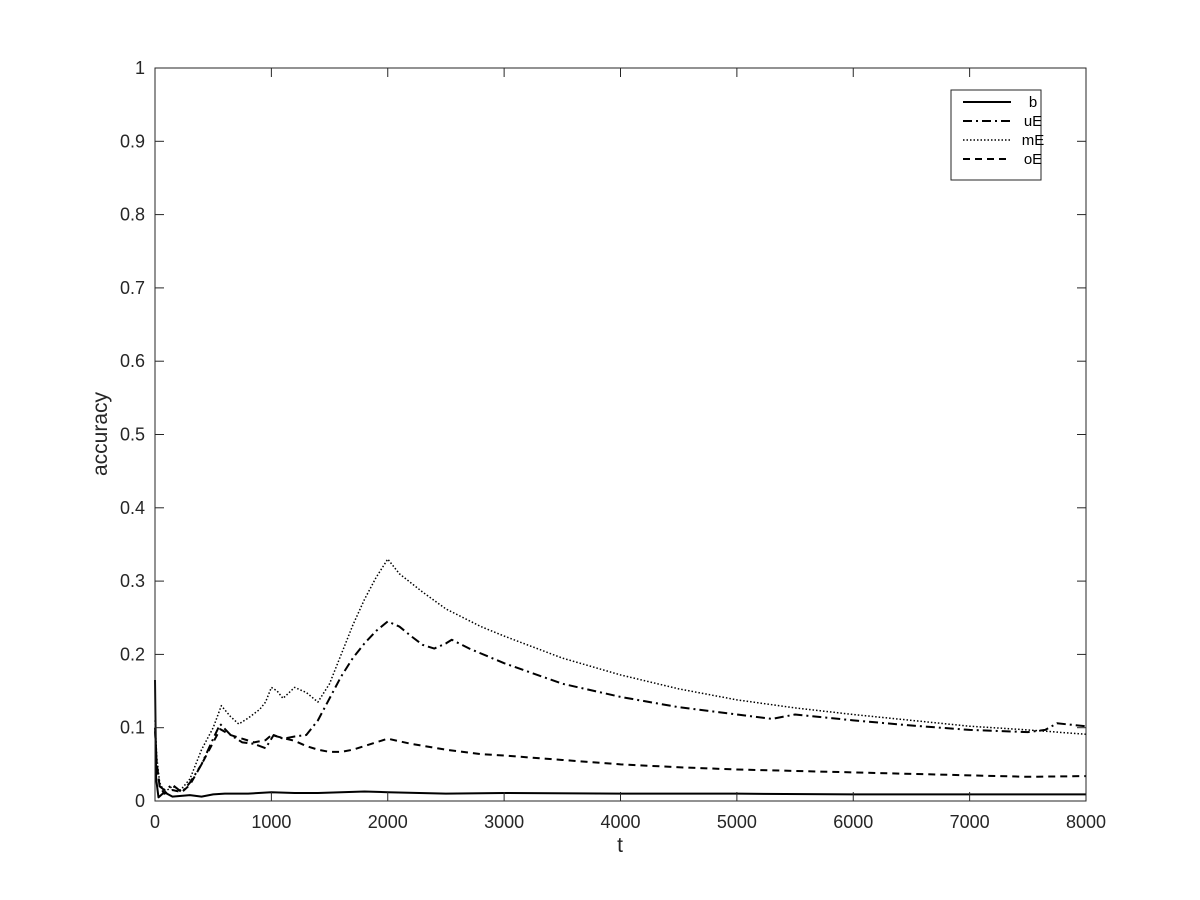 The height and width of the screenshot is (900, 1200). What do you see at coordinates (100, 433) in the screenshot?
I see `y-axis-label: accuracy` at bounding box center [100, 433].